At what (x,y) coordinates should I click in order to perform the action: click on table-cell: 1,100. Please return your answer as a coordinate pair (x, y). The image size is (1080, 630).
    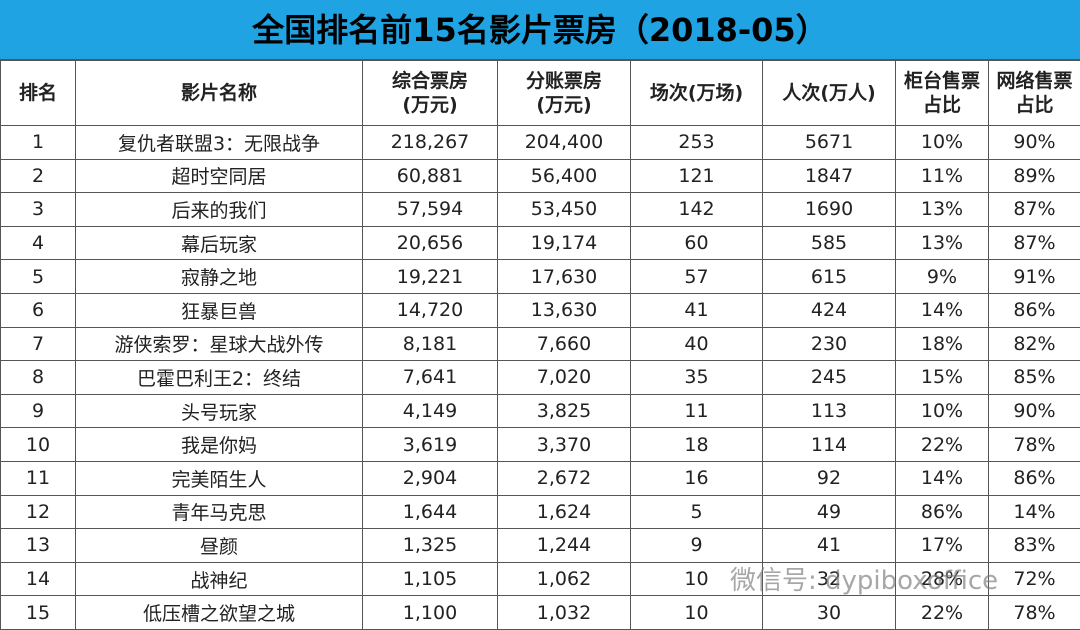
    Looking at the image, I should click on (430, 612).